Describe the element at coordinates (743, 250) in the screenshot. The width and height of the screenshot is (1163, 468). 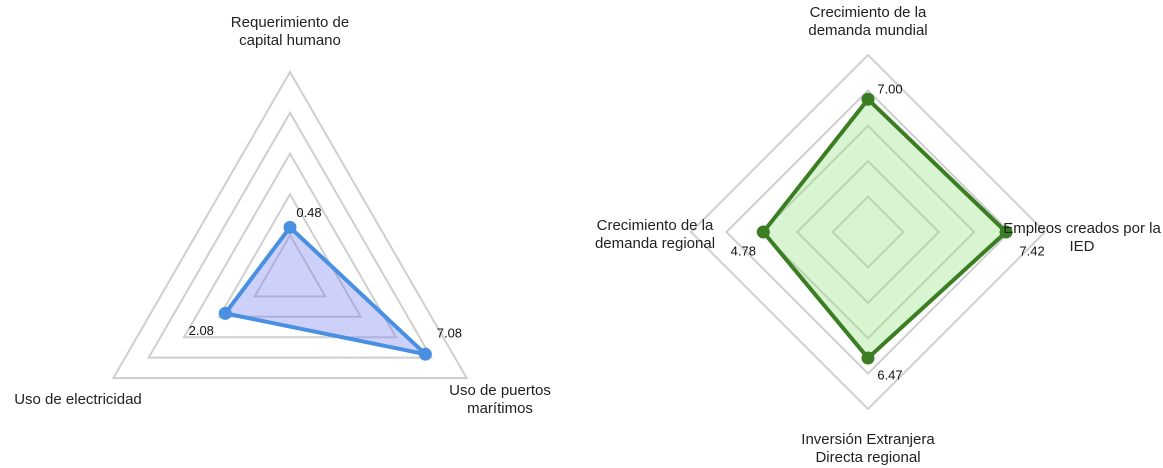
I see `value-label: 4.78` at that location.